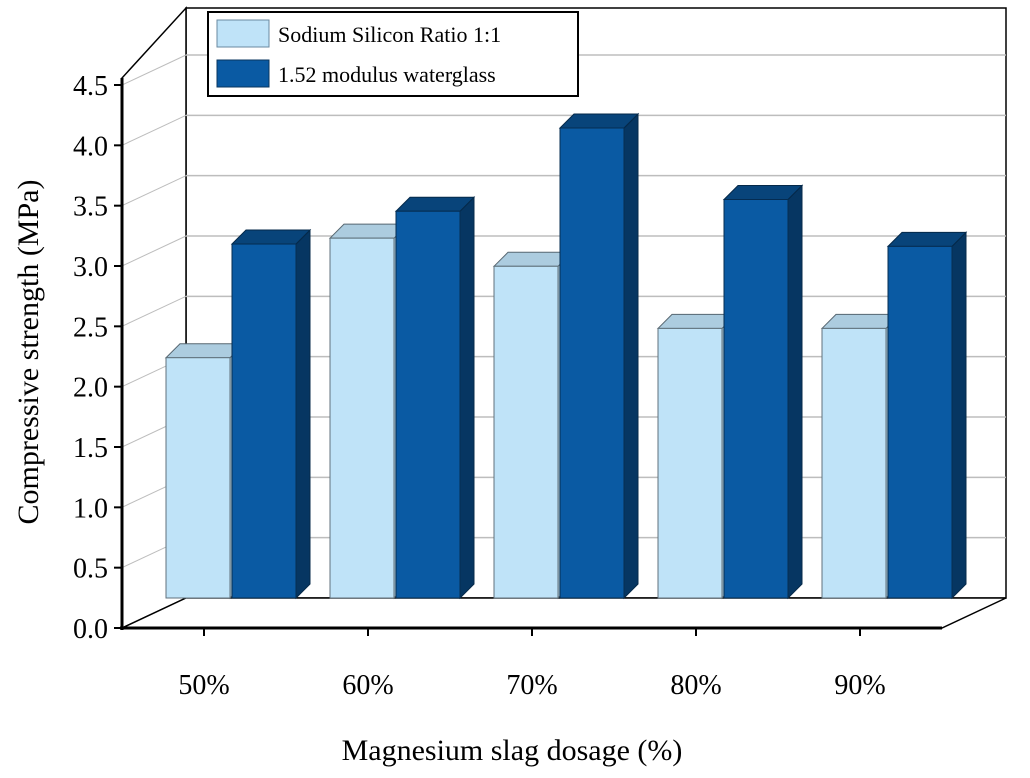 The width and height of the screenshot is (1030, 778). I want to click on y-tick-label: 0.0, so click(90, 629).